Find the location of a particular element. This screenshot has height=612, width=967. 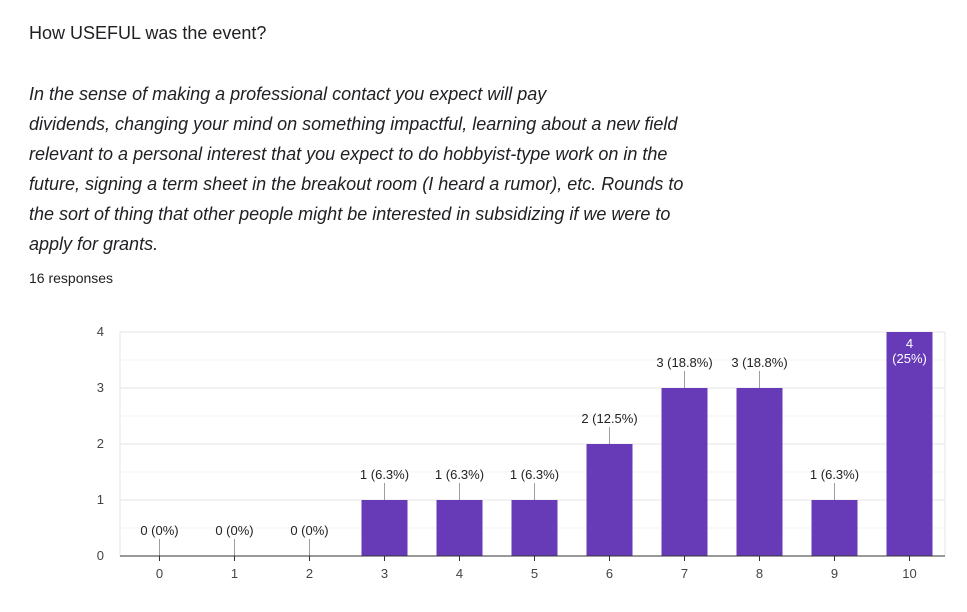

data-label: 4 (25%) is located at coordinates (909, 351).